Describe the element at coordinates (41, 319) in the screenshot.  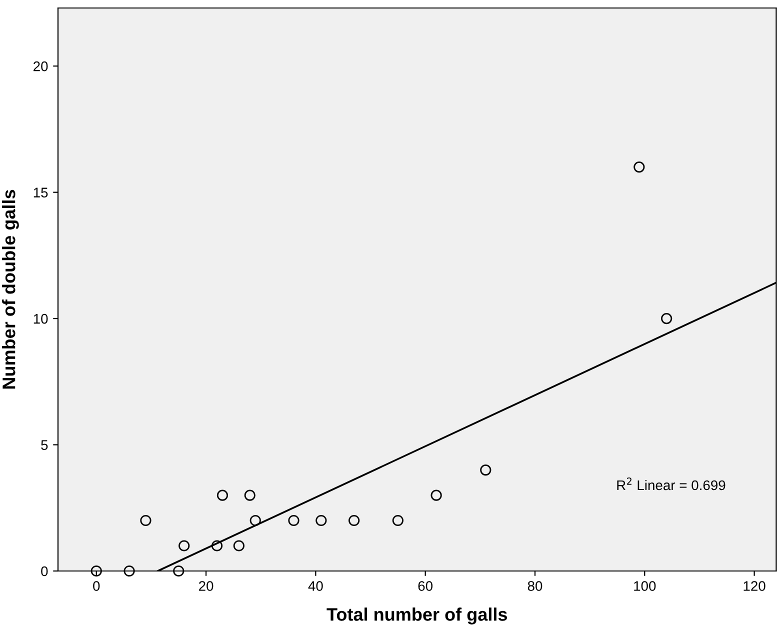
I see `y-tick-label: 10` at that location.